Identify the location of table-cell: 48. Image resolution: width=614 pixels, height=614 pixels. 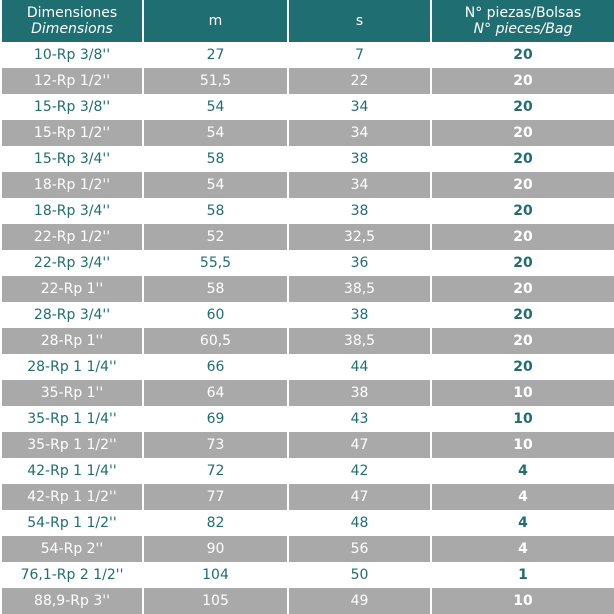
(359, 523).